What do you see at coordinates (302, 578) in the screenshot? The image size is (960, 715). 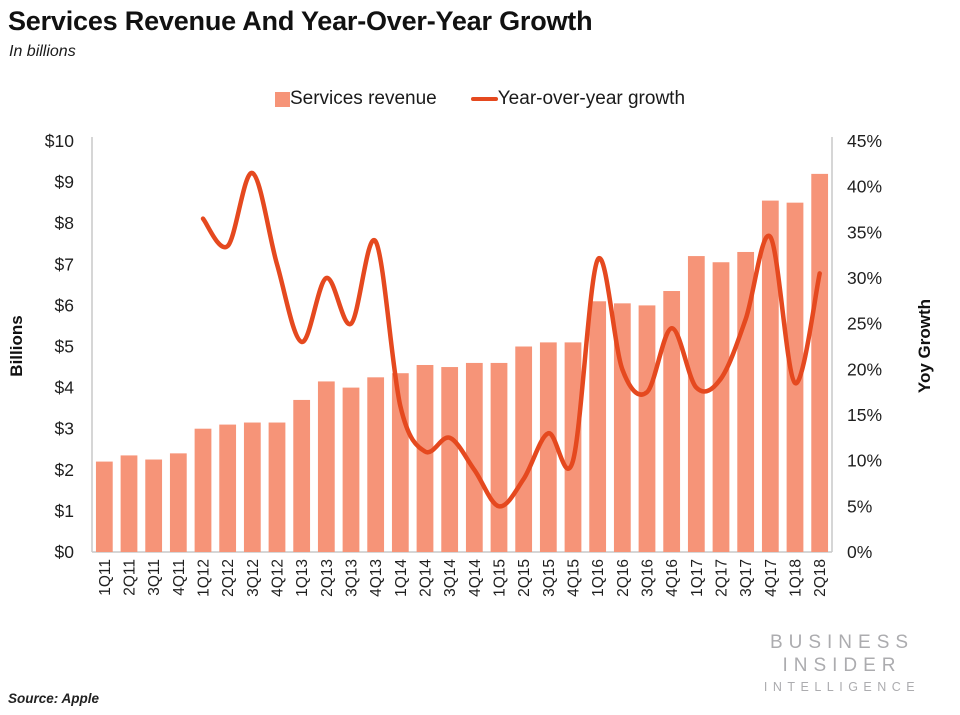 I see `category-label-1Q13: 1Q13` at bounding box center [302, 578].